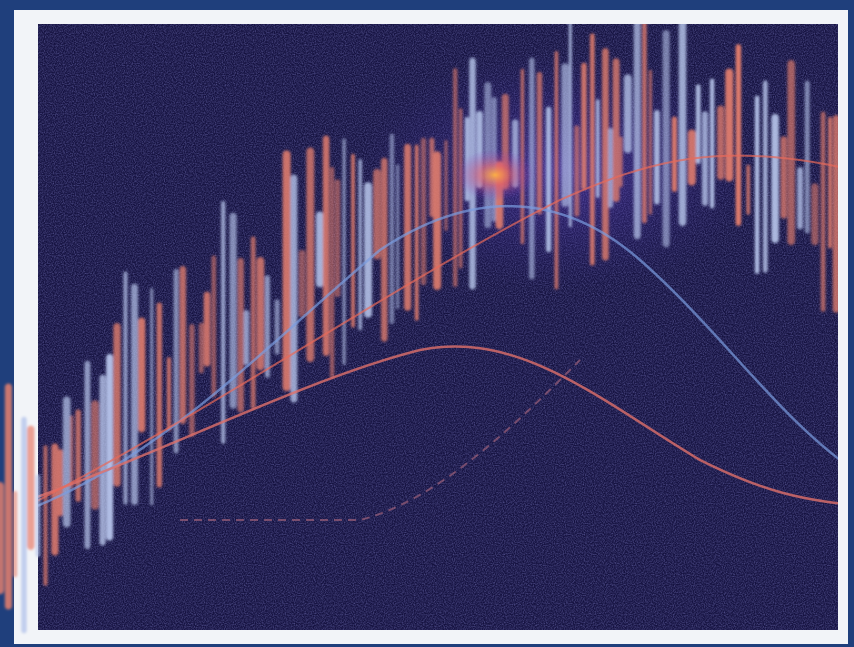  What do you see at coordinates (495, 175) in the screenshot?
I see `orange-glow` at bounding box center [495, 175].